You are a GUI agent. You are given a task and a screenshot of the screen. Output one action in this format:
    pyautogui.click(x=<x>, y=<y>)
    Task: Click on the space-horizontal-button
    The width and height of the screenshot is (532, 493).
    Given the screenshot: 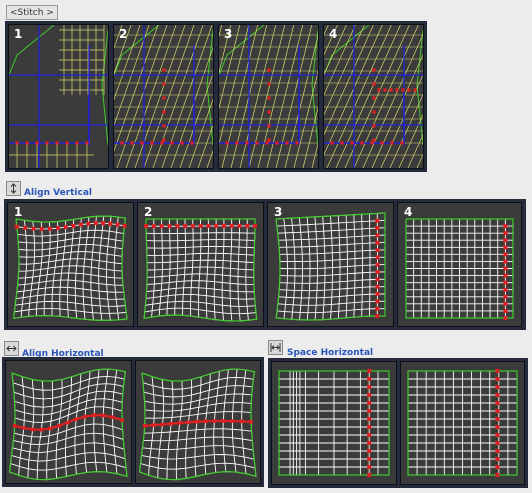 What is the action you would take?
    pyautogui.click(x=275, y=347)
    